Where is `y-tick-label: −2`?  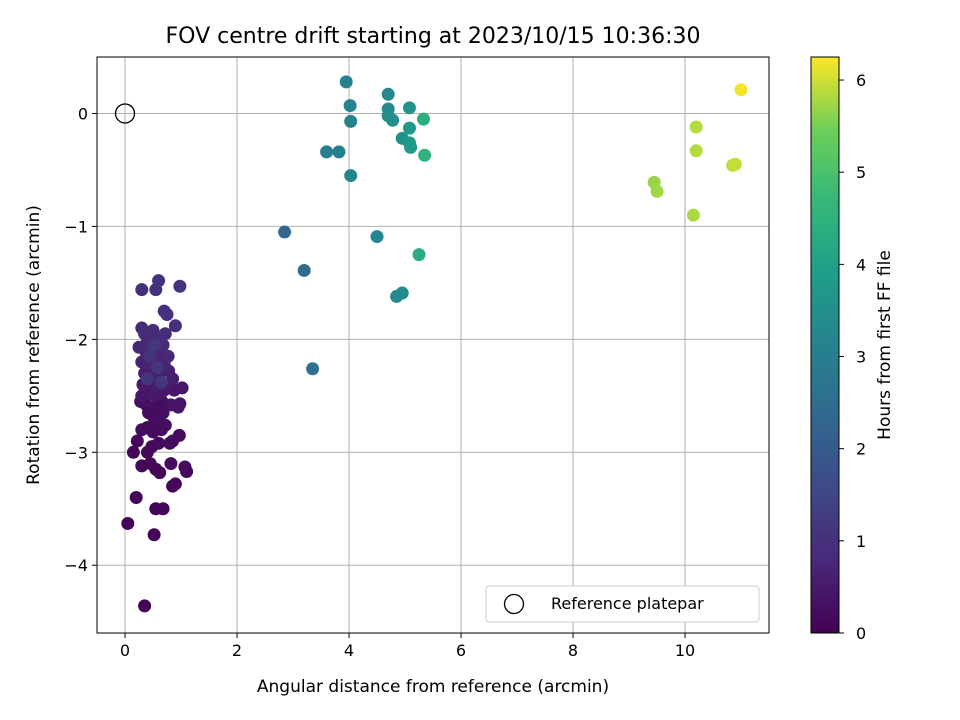 y-tick-label: −2 is located at coordinates (76, 339).